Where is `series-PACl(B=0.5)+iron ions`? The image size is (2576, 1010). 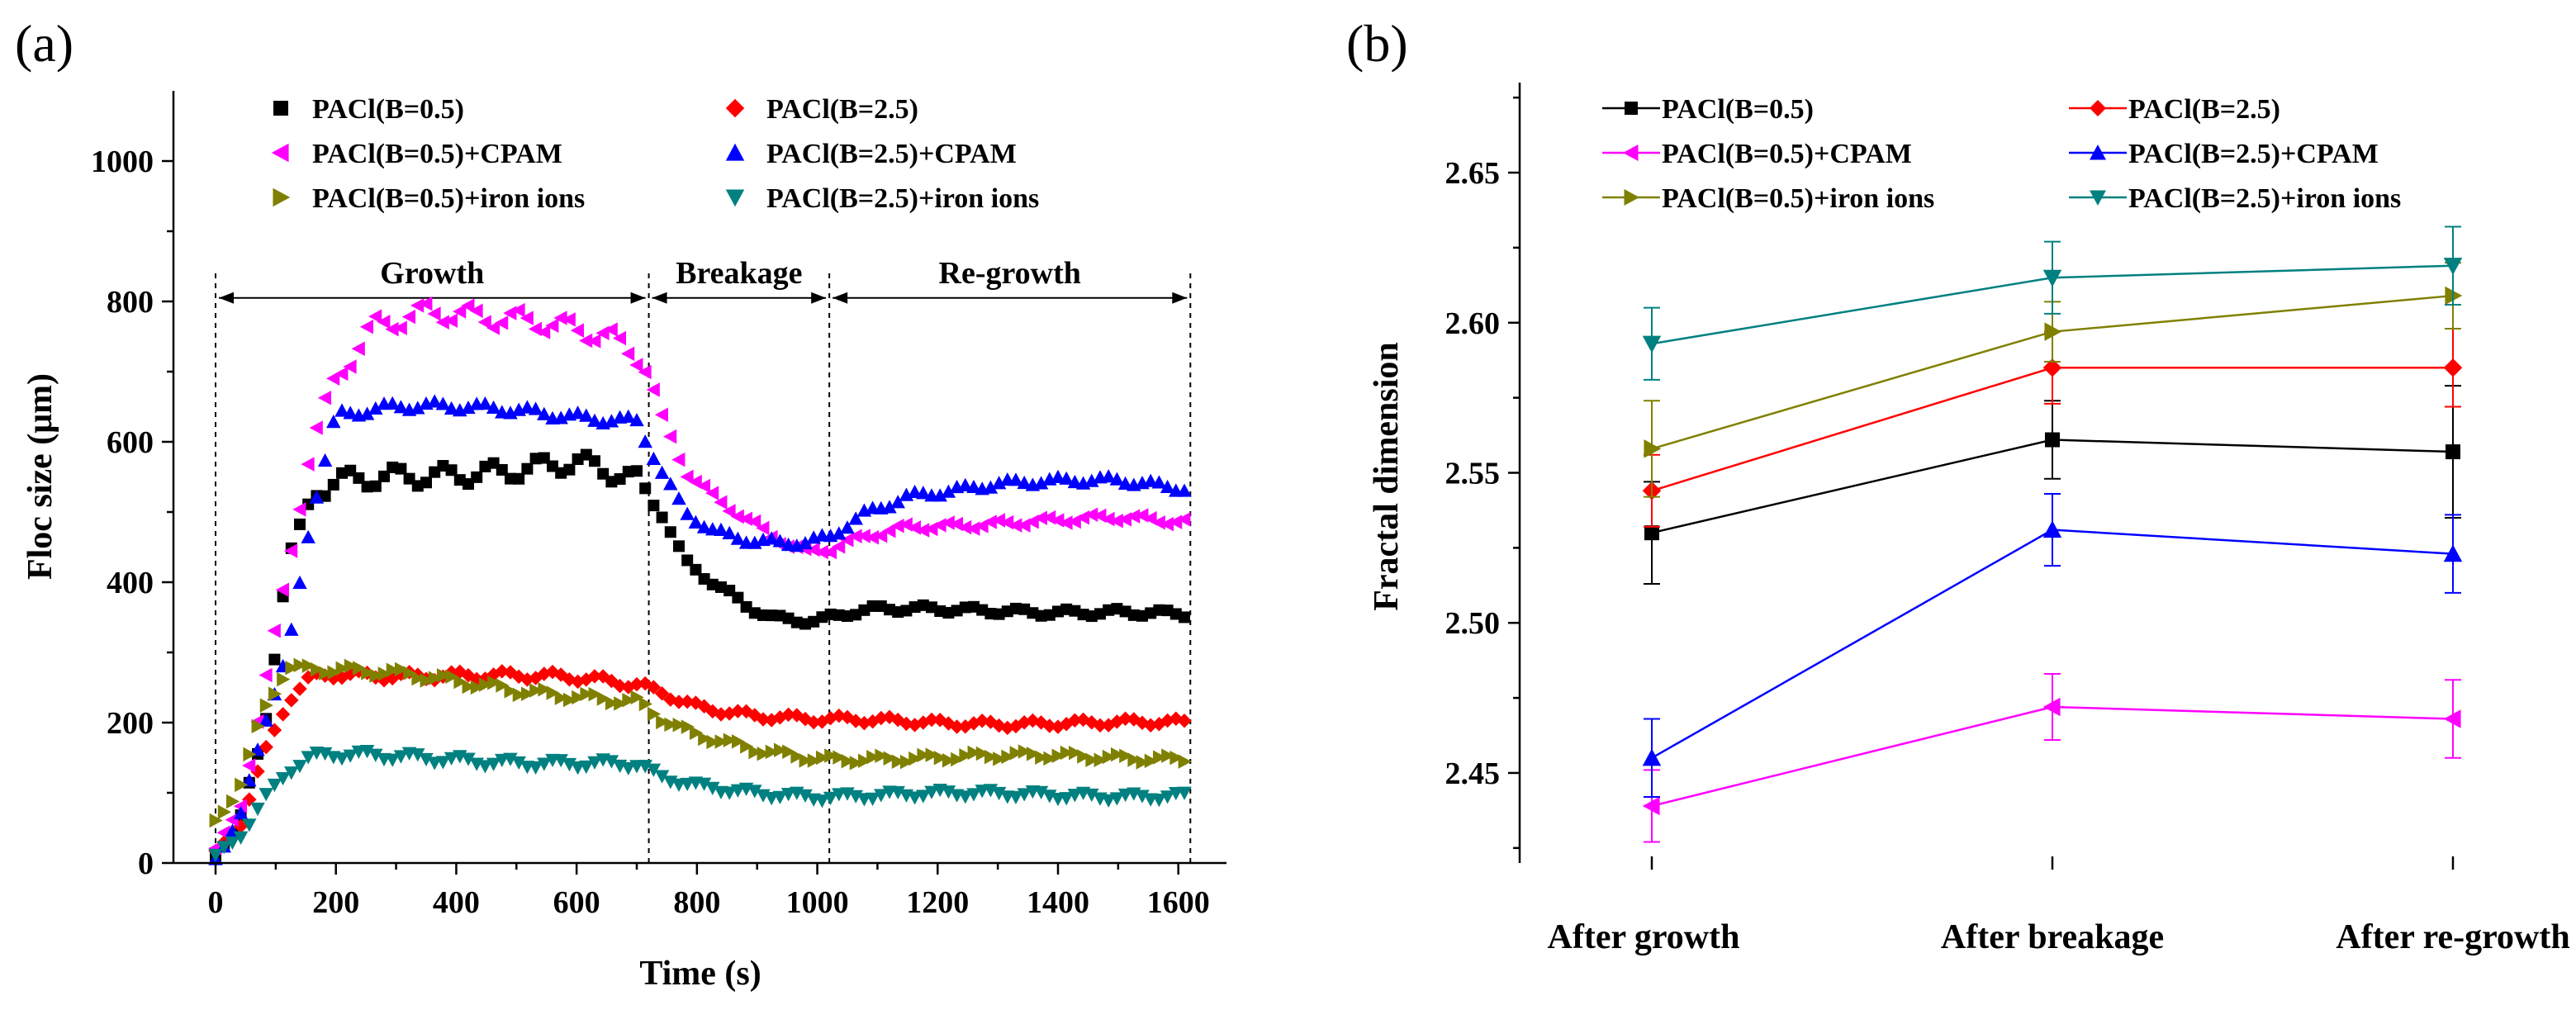 series-PACl(B=0.5)+iron ions is located at coordinates (700, 742).